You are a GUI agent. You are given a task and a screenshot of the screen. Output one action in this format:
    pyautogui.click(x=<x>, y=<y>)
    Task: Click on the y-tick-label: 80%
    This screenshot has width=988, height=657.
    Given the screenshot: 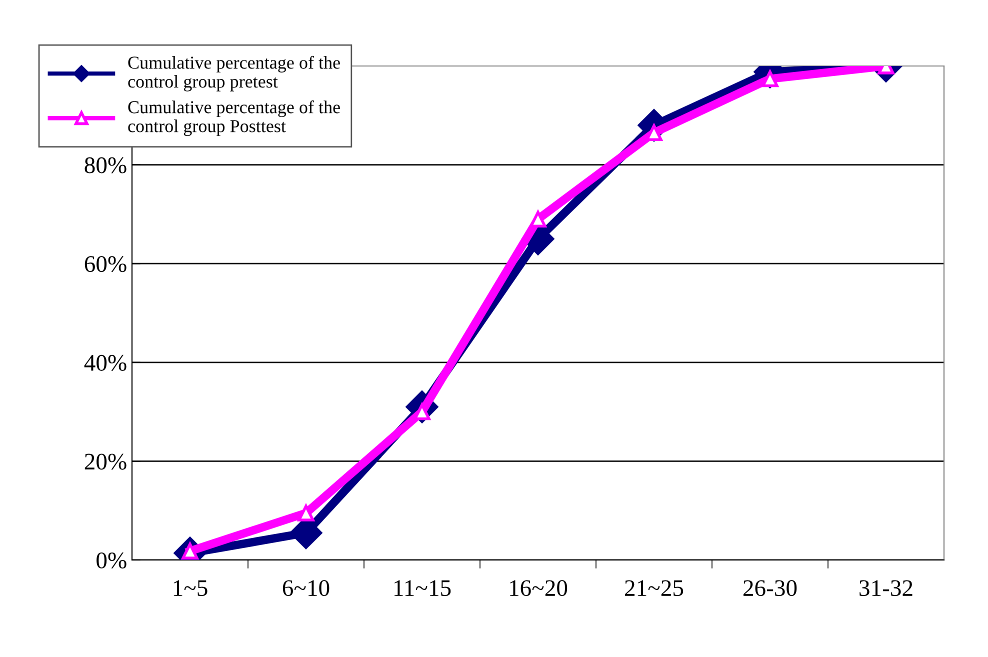 What is the action you would take?
    pyautogui.click(x=105, y=165)
    